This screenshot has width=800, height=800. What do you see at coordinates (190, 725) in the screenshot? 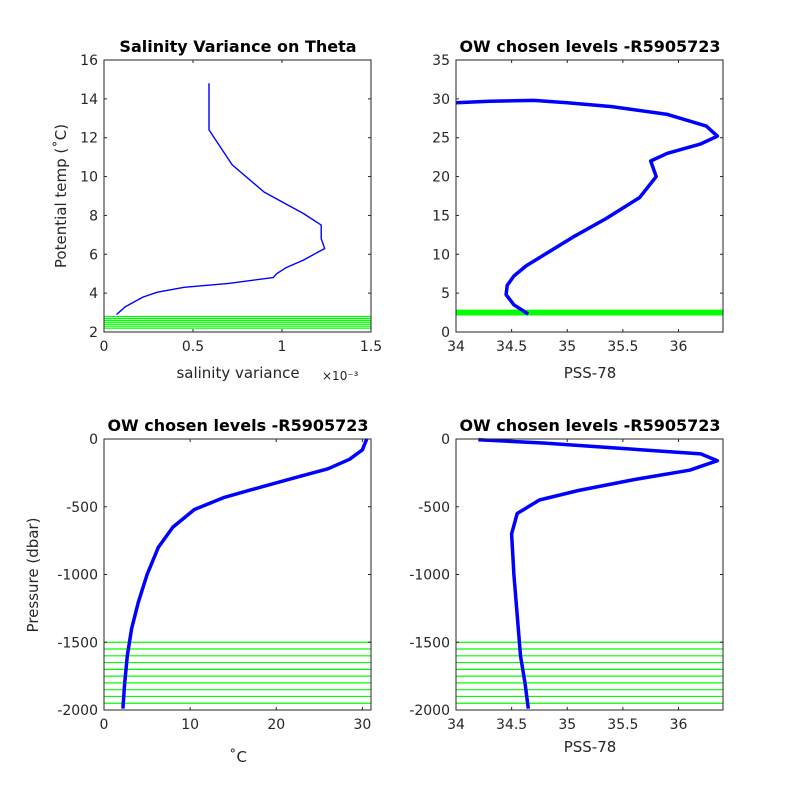
I see `x-tick-label: 10` at bounding box center [190, 725].